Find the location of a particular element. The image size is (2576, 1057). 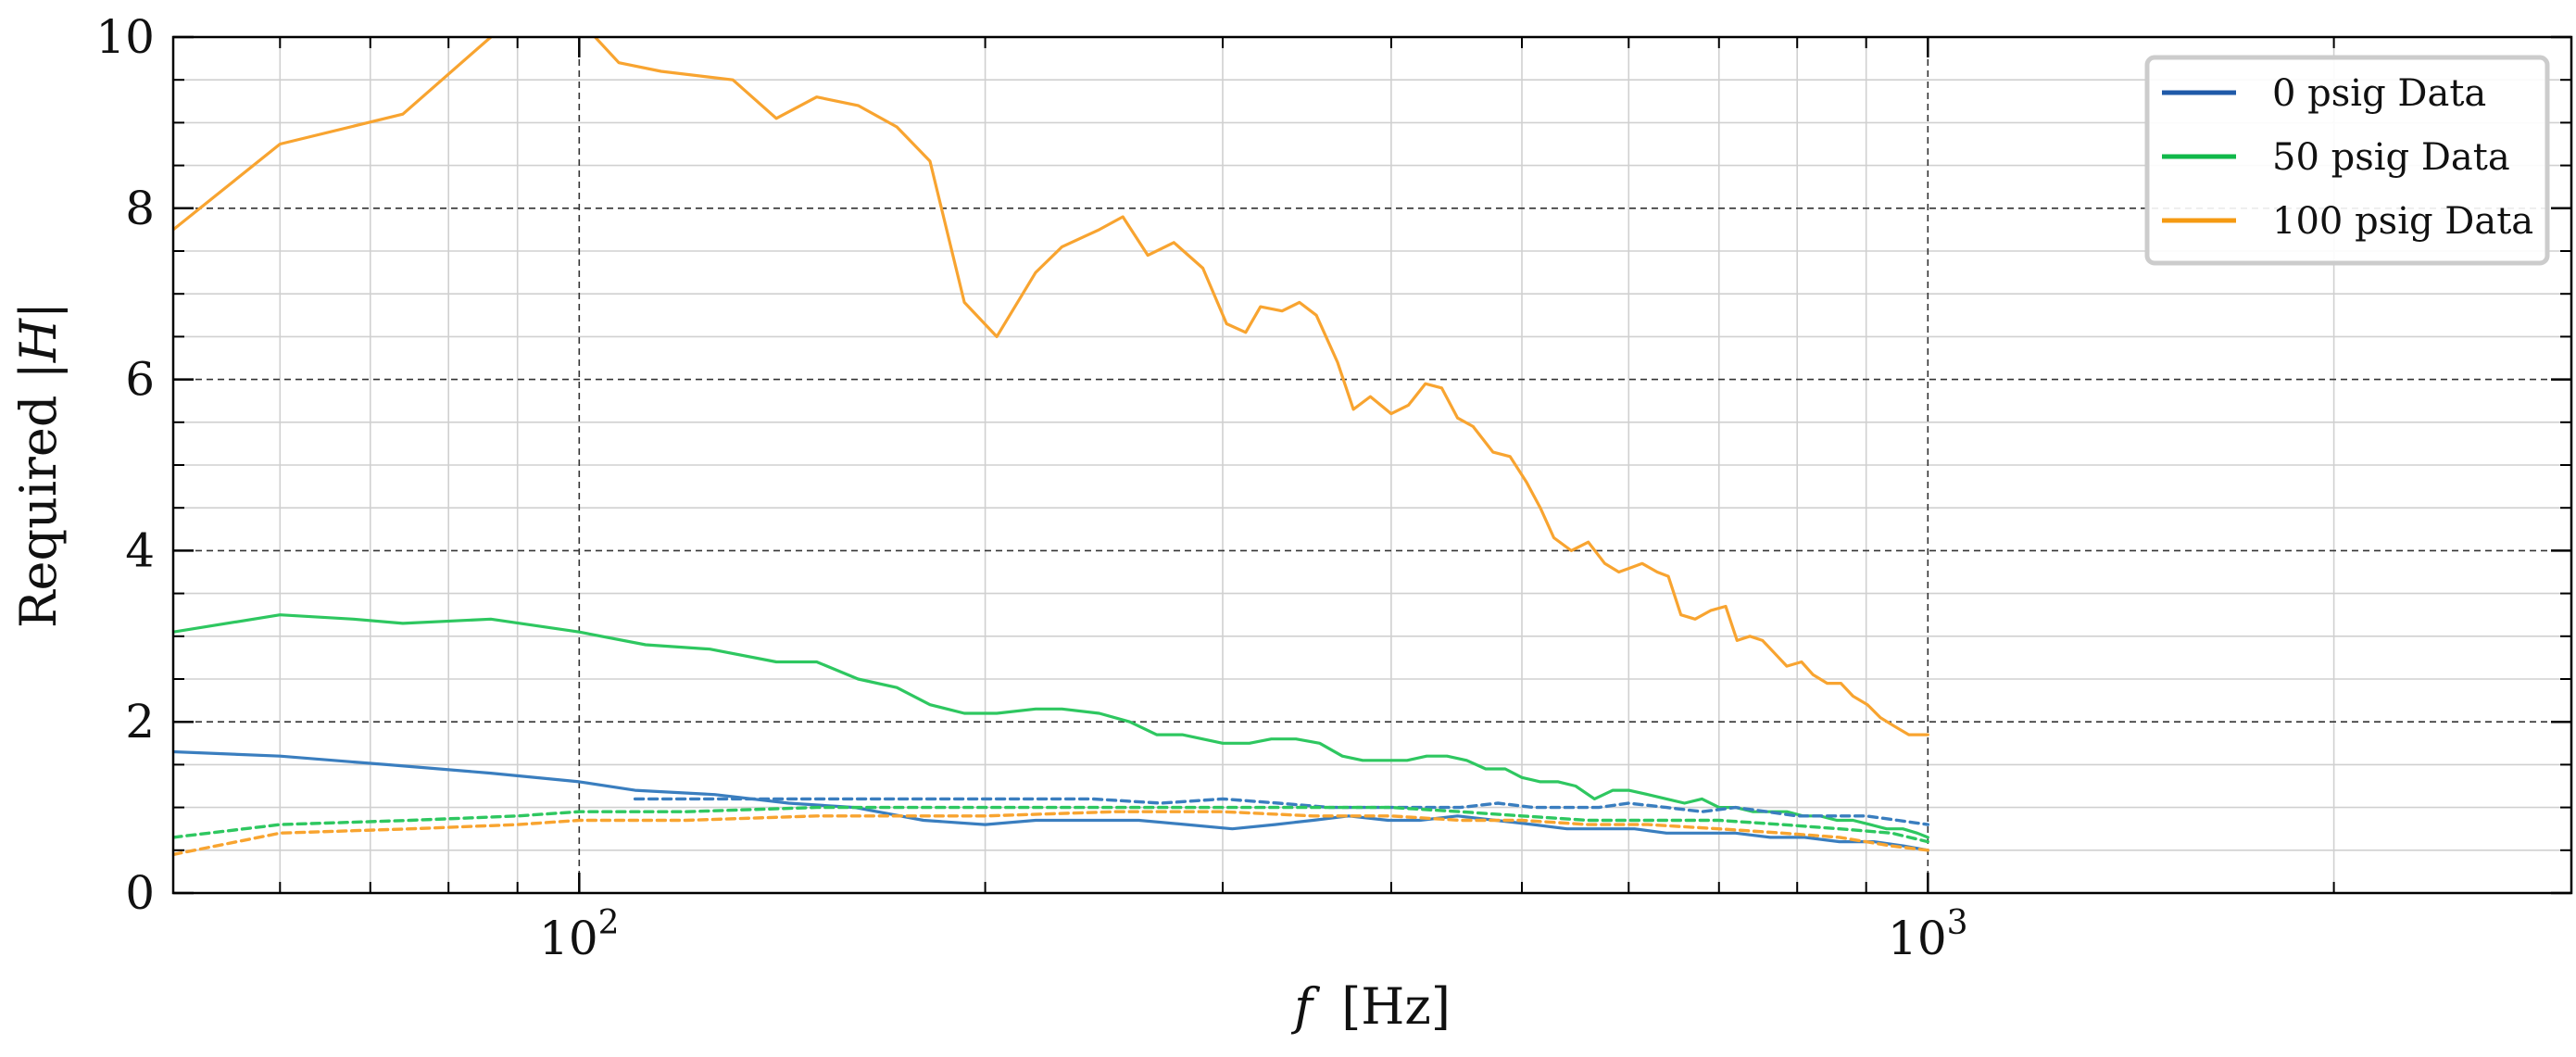

y-axis-text: Required is located at coordinates (38, 503).